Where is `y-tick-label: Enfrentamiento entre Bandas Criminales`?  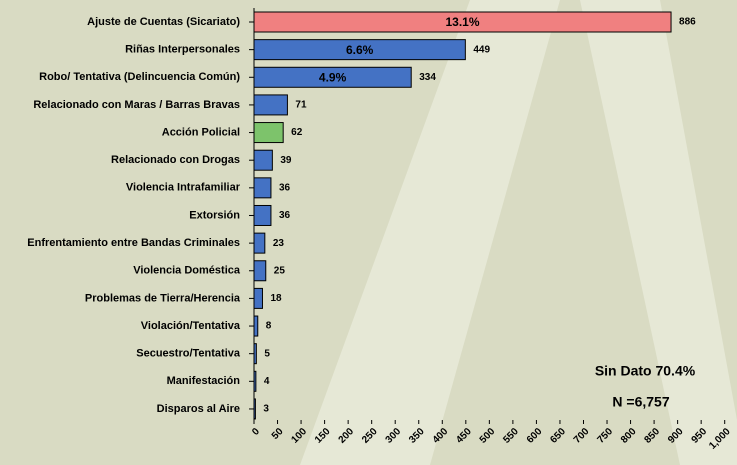 y-tick-label: Enfrentamiento entre Bandas Criminales is located at coordinates (133, 243).